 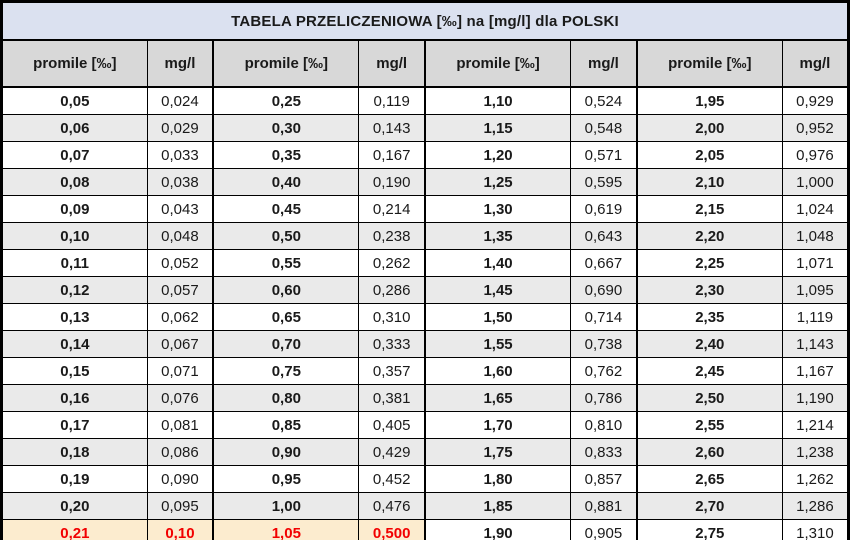 I want to click on cell-promile: 1,20, so click(x=498, y=155).